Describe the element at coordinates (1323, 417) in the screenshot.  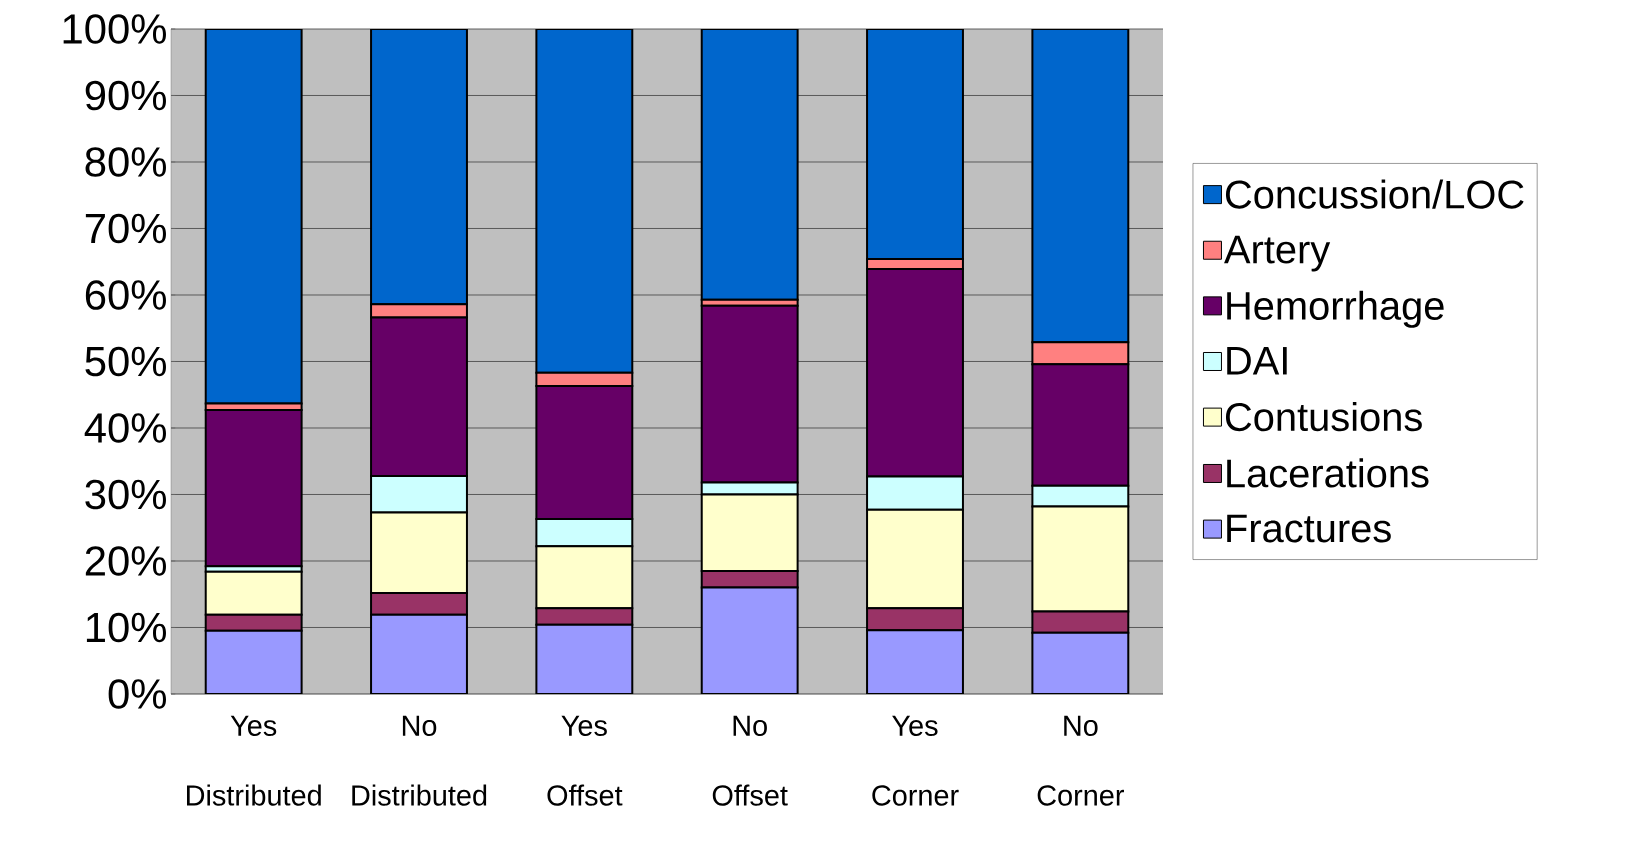
I see `legend-label: Contusions` at that location.